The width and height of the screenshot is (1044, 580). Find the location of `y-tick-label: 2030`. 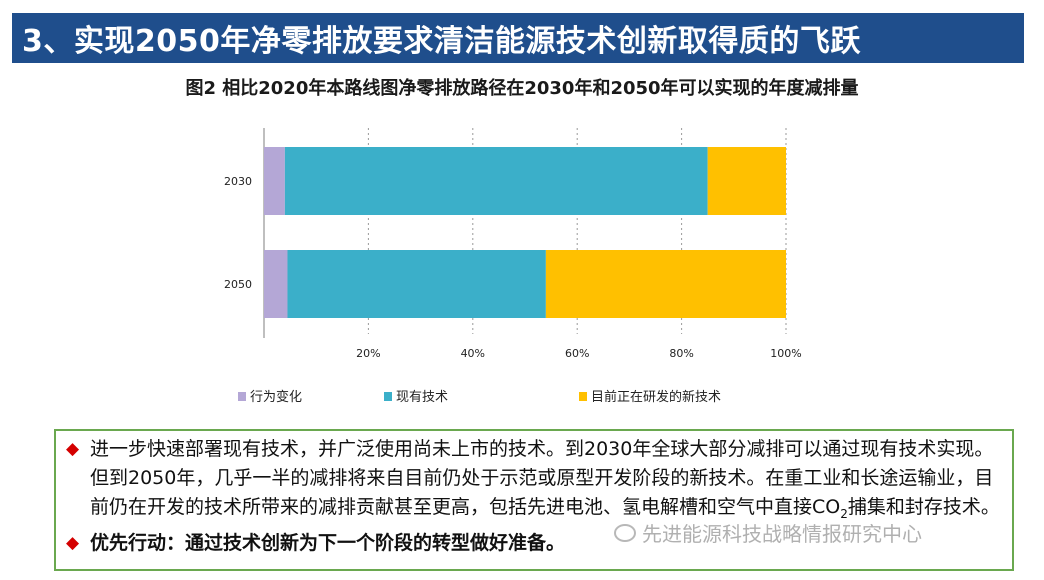

y-tick-label: 2030 is located at coordinates (238, 181).